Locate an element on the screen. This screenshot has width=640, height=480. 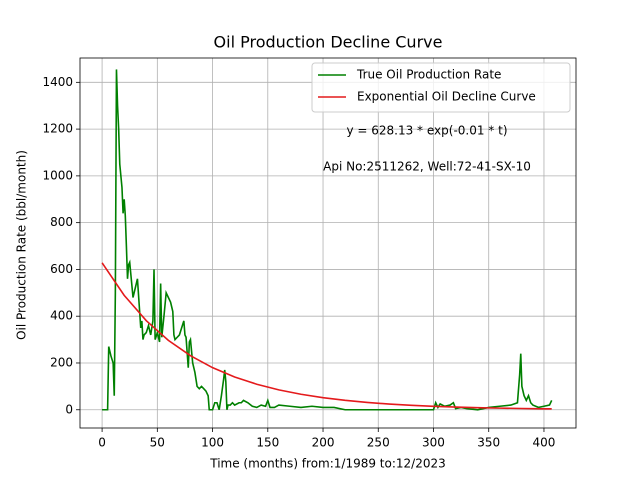
x-tick-label: 150 is located at coordinates (267, 443).